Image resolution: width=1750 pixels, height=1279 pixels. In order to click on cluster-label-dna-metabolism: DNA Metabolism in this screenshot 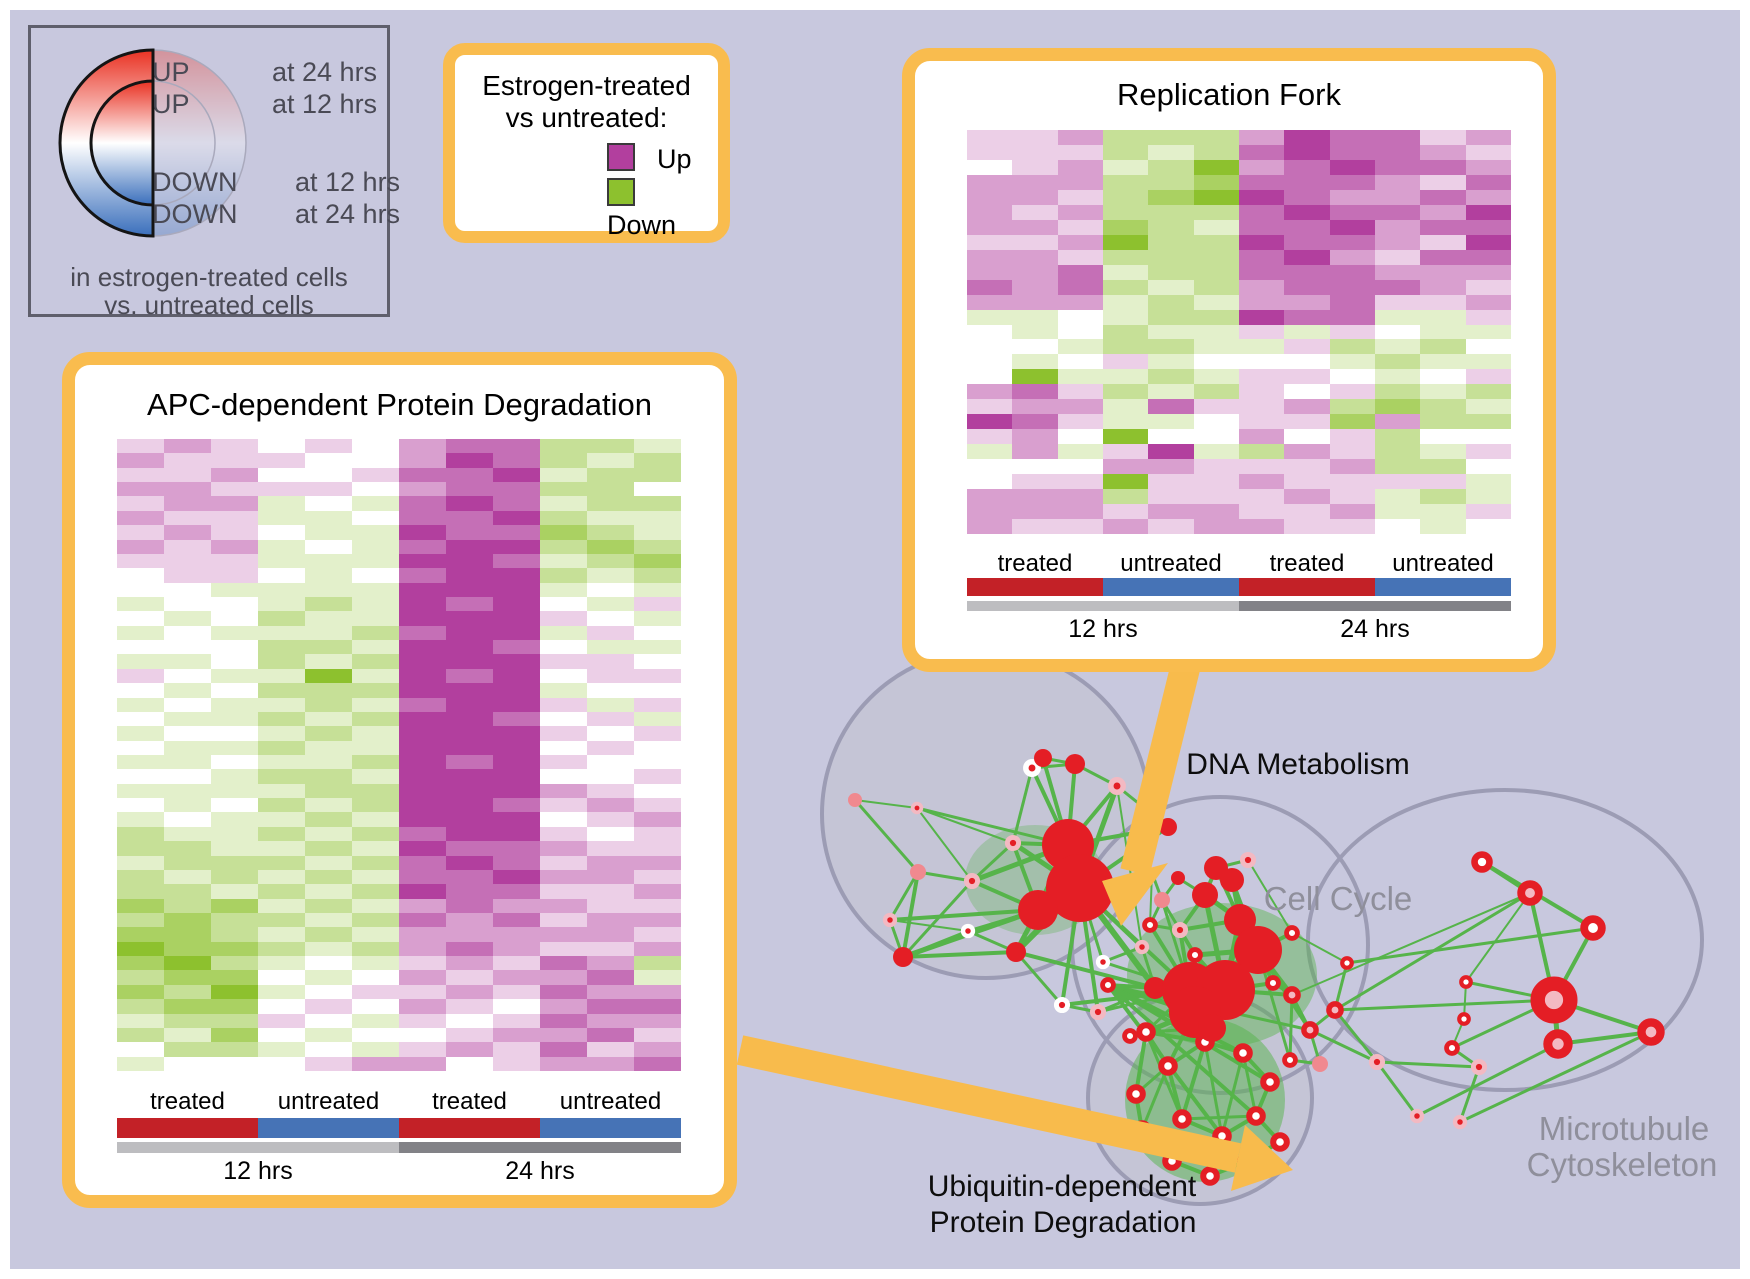, I will do `click(1298, 764)`.